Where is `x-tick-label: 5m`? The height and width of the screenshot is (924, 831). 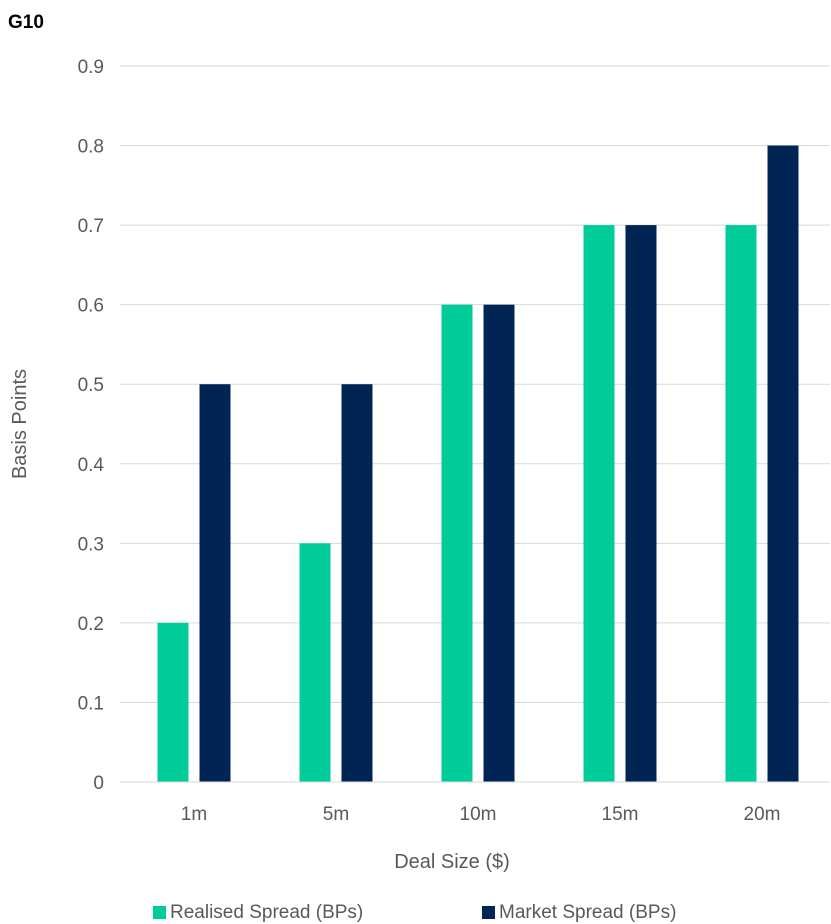 x-tick-label: 5m is located at coordinates (336, 814).